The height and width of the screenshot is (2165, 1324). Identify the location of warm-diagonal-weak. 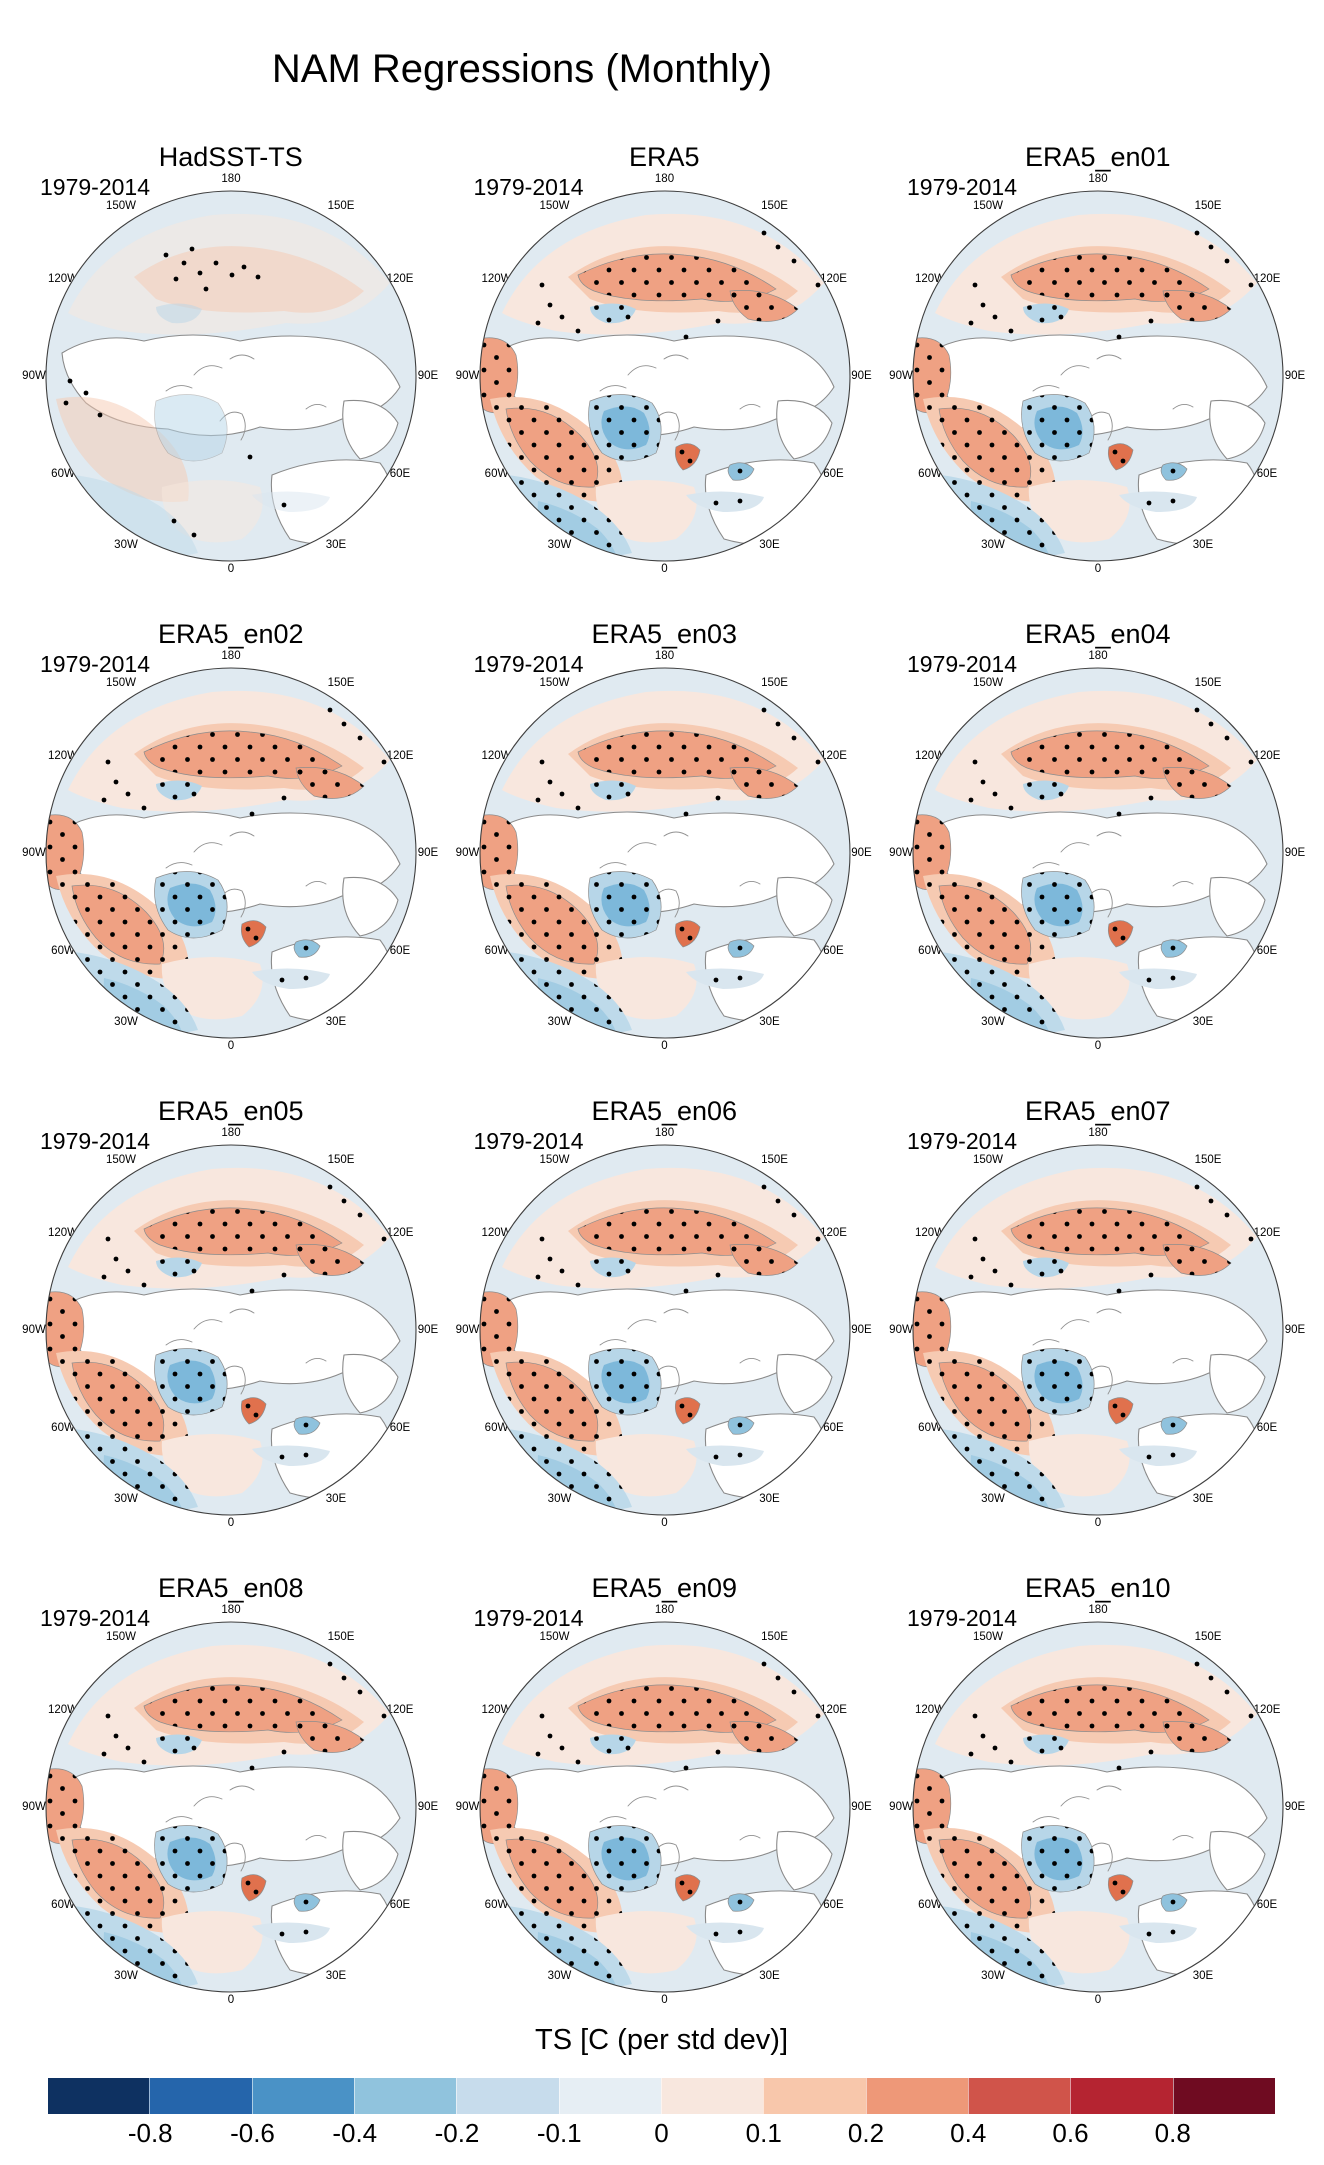
(122, 449).